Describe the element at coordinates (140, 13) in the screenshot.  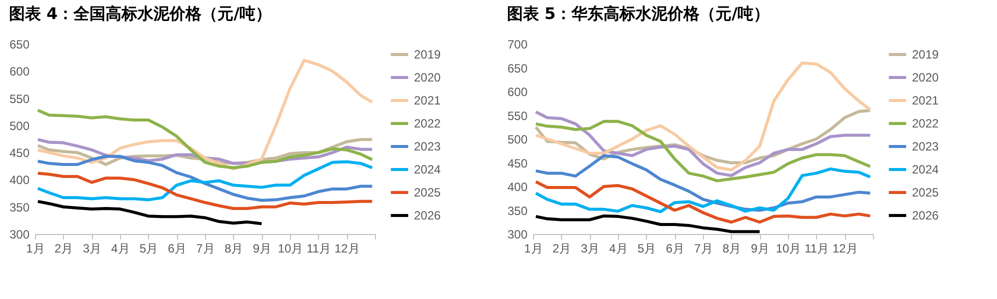
I see `chart-title: 图表 4：全国高标水泥价格（元/吨）` at that location.